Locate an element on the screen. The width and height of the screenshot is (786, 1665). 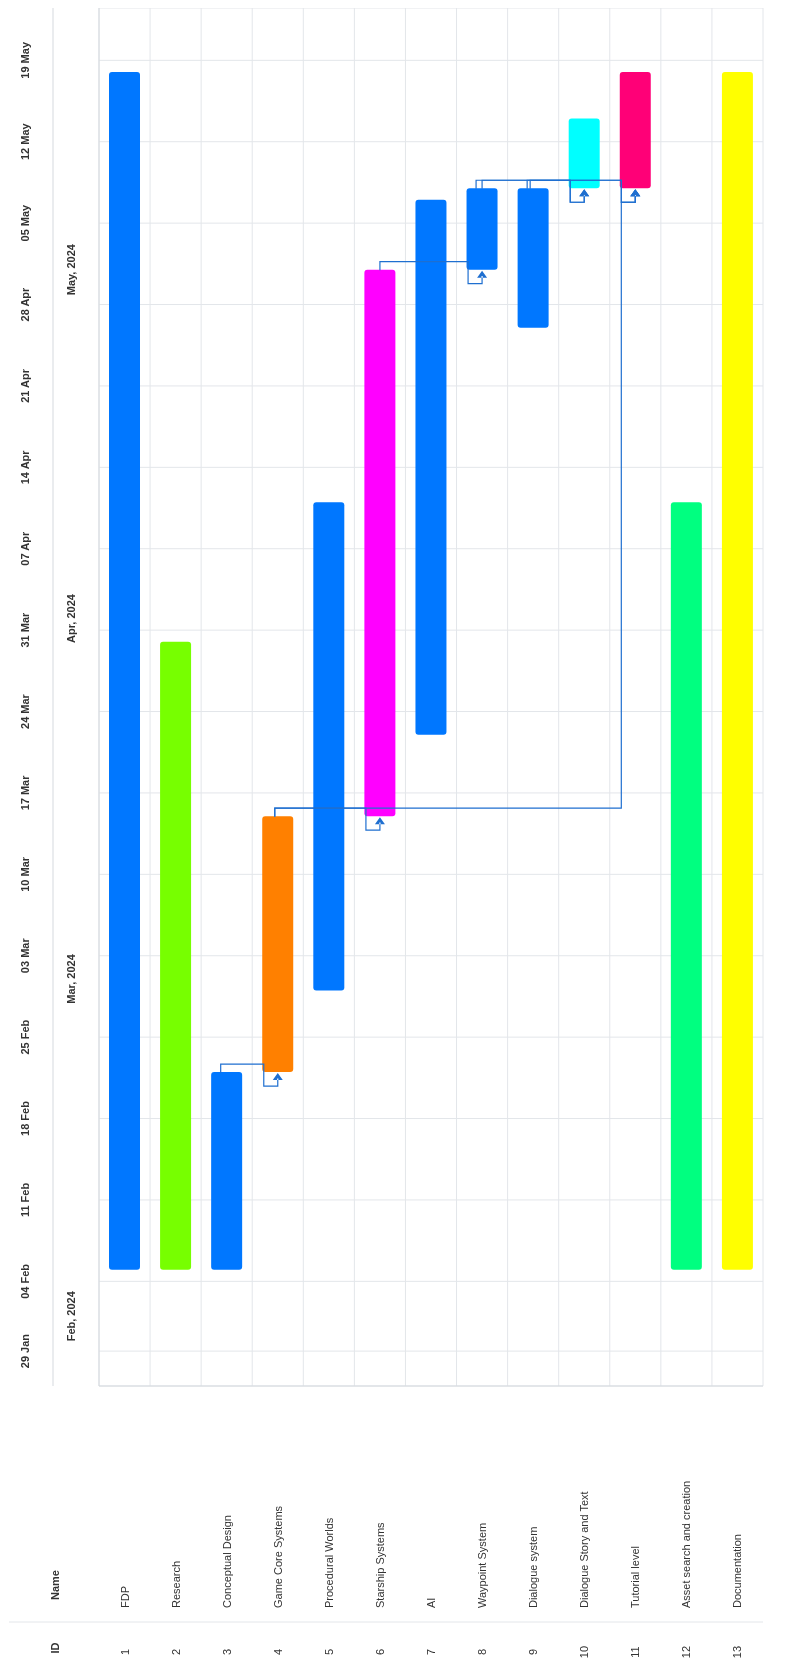
x-tick-label: Tutorial level is located at coordinates (635, 1577).